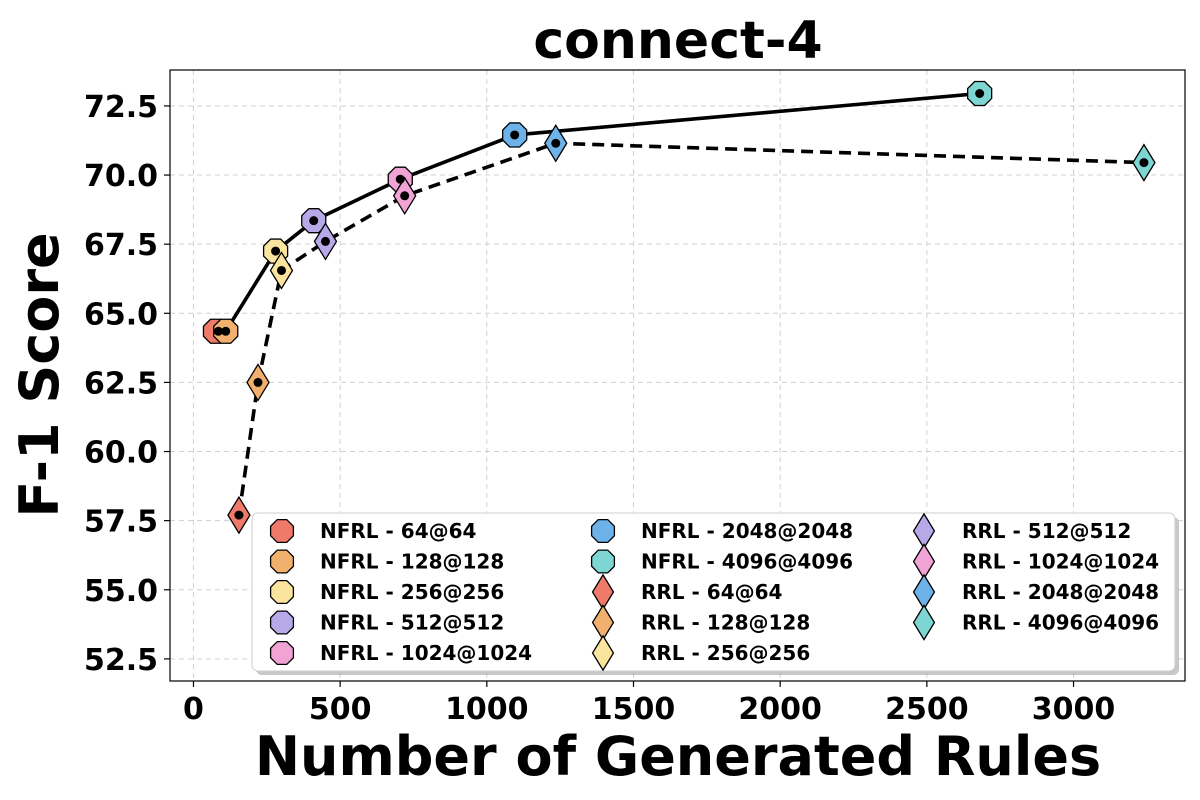 This screenshot has width=1200, height=800. What do you see at coordinates (121, 453) in the screenshot?
I see `y-tick-label-3: 60.0` at bounding box center [121, 453].